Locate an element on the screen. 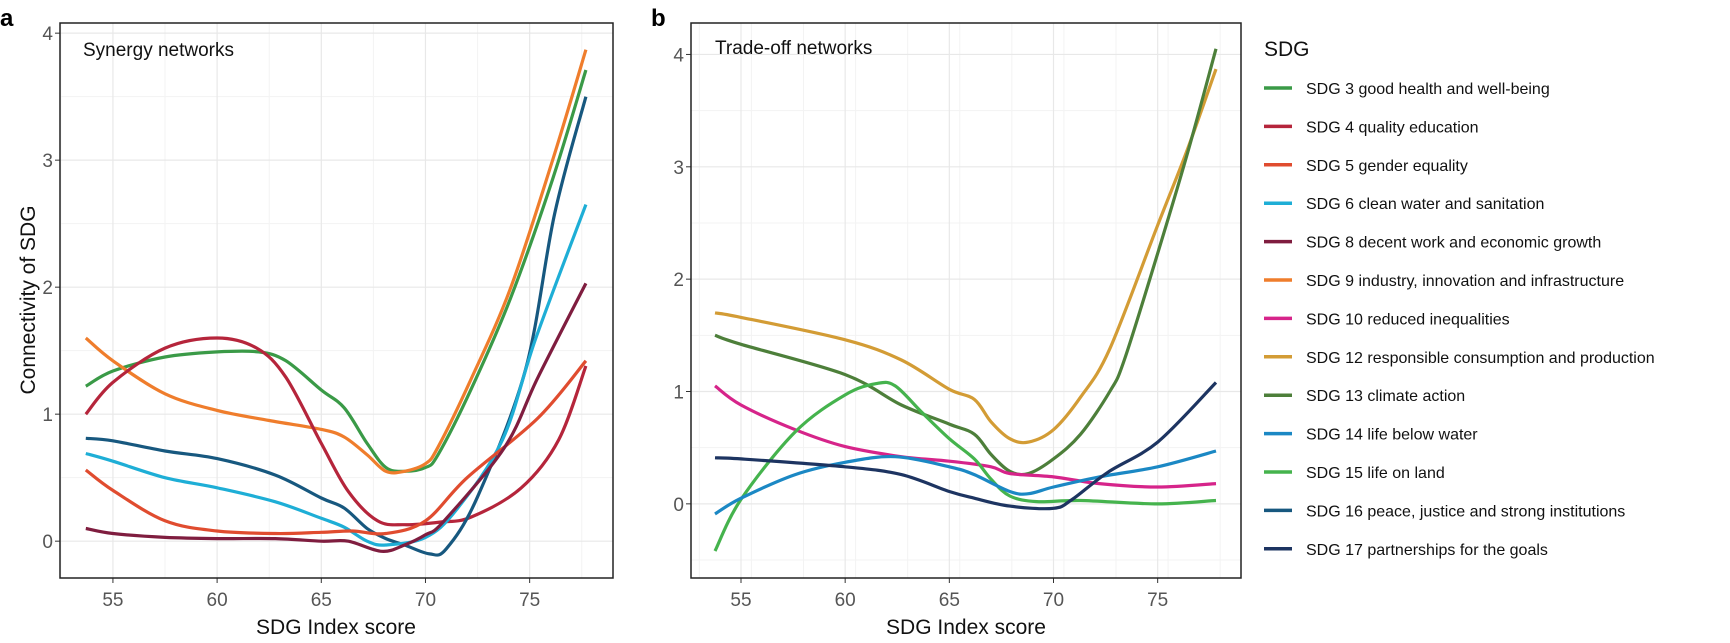 The image size is (1730, 643). panel-b-letter: b is located at coordinates (658, 18).